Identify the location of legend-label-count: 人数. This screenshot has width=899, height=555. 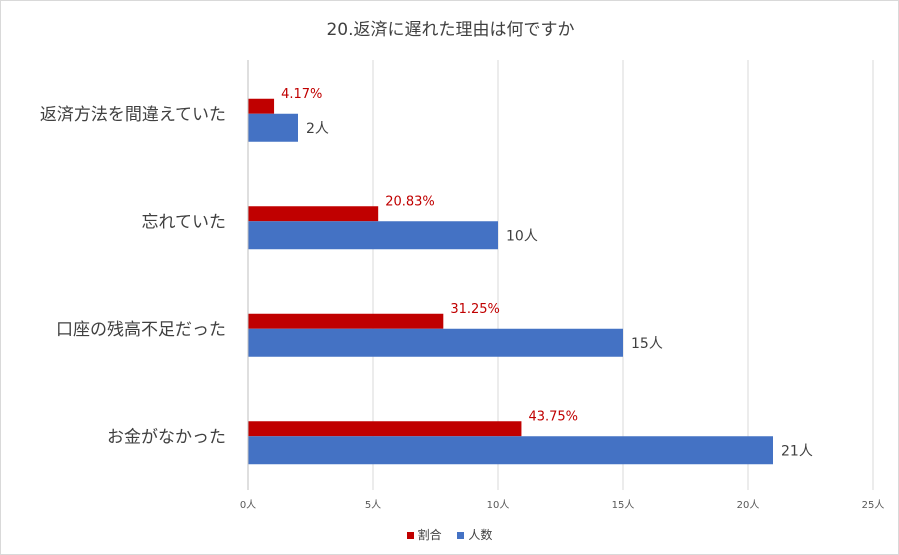
(480, 535).